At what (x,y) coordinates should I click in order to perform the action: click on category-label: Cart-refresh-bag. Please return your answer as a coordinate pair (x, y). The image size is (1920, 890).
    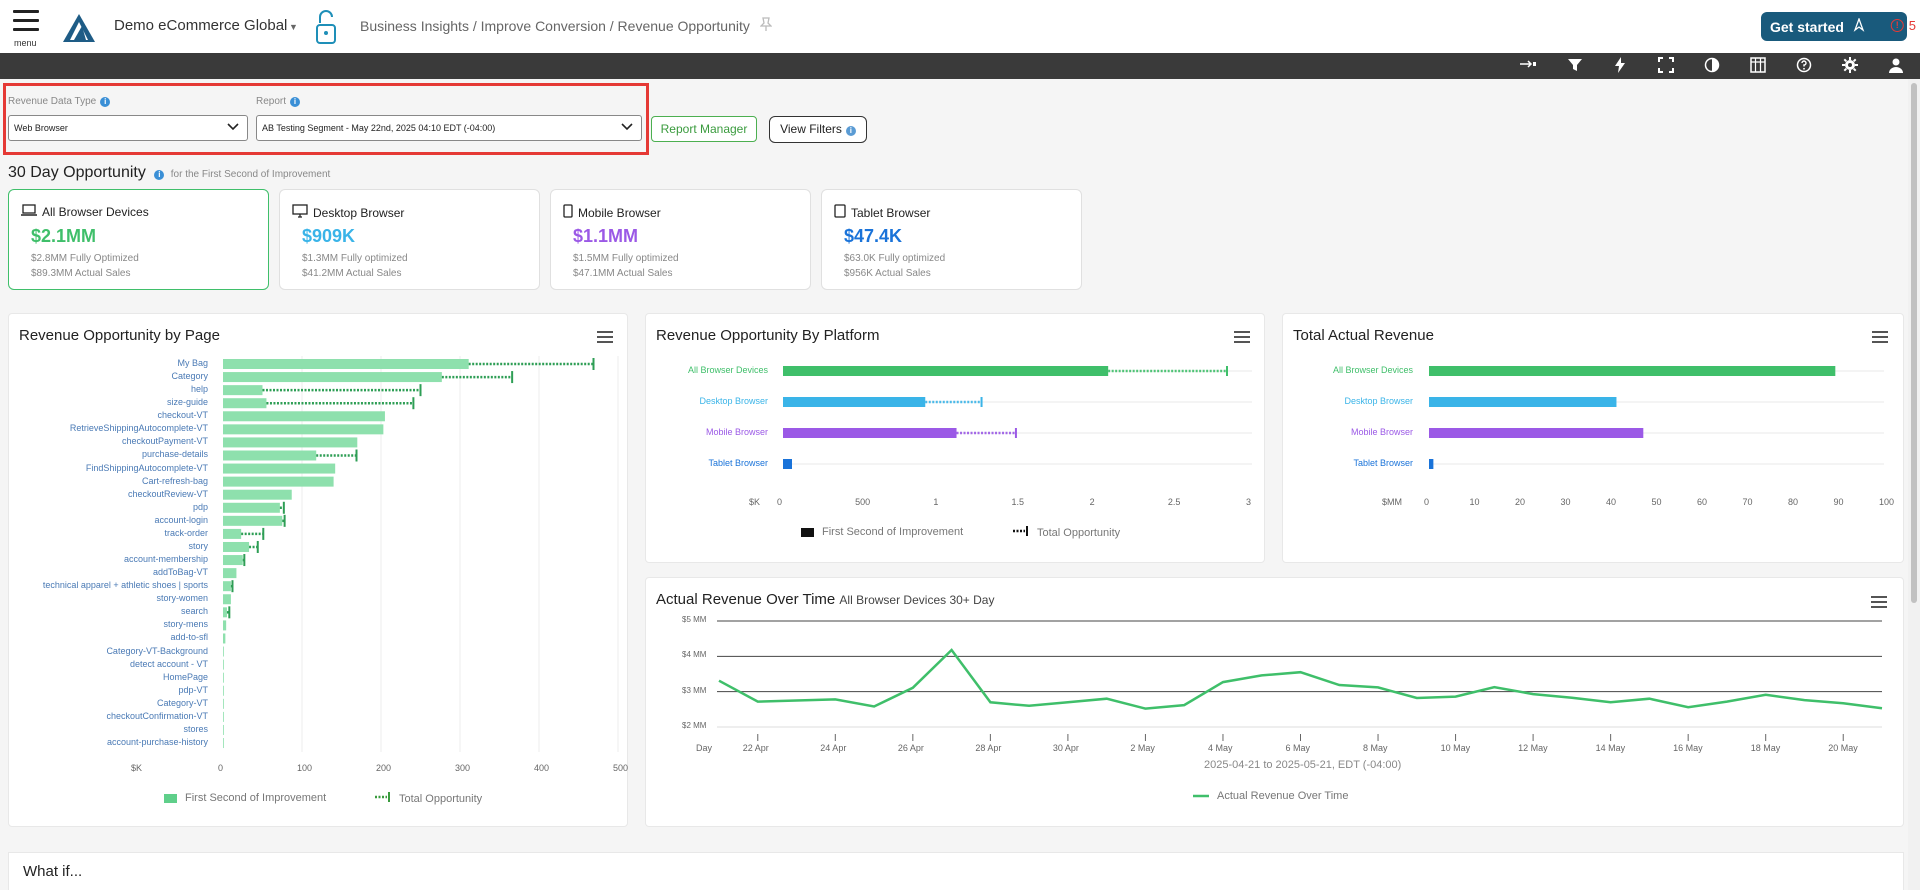
    Looking at the image, I should click on (174, 480).